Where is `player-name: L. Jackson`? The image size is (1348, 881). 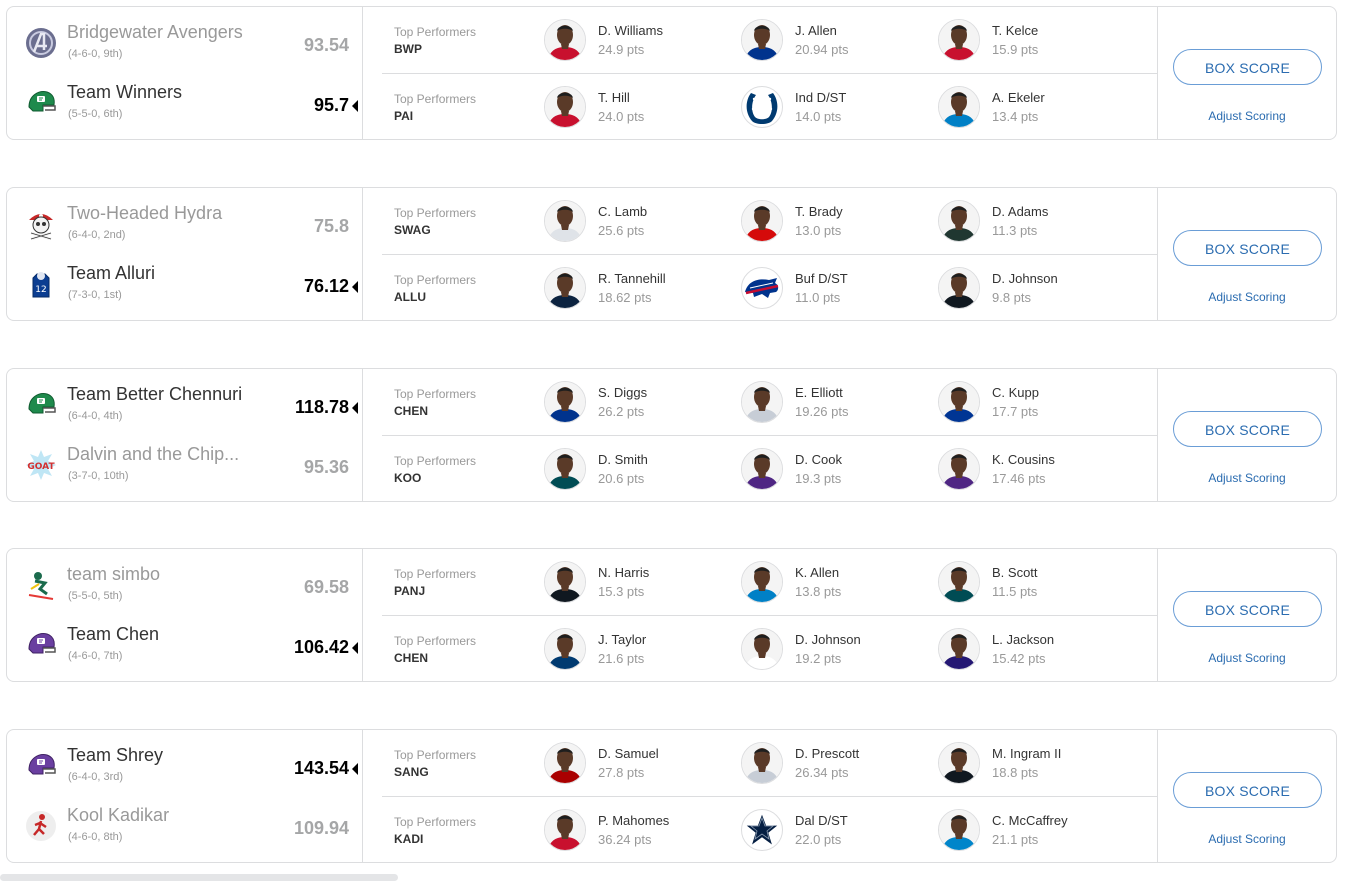 player-name: L. Jackson is located at coordinates (1023, 639).